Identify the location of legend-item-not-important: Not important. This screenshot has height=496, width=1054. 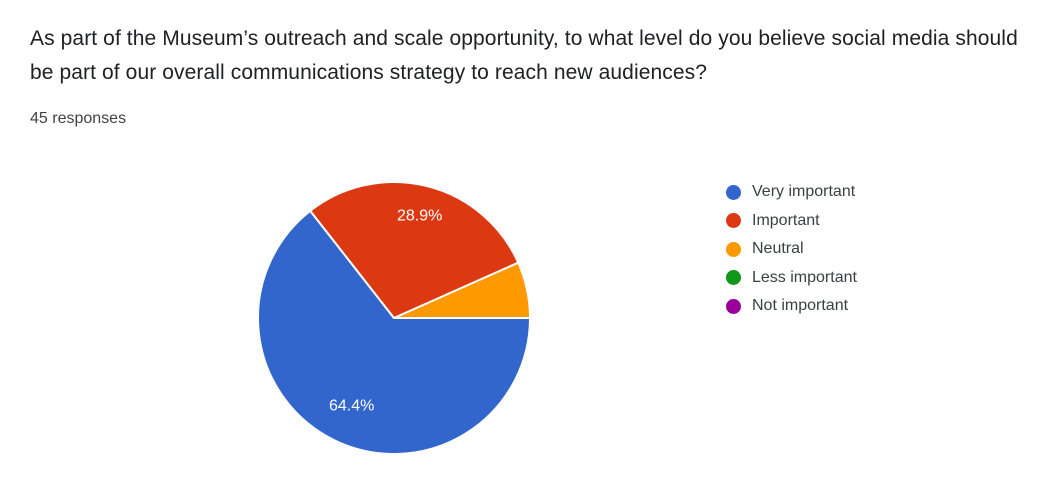
(791, 306).